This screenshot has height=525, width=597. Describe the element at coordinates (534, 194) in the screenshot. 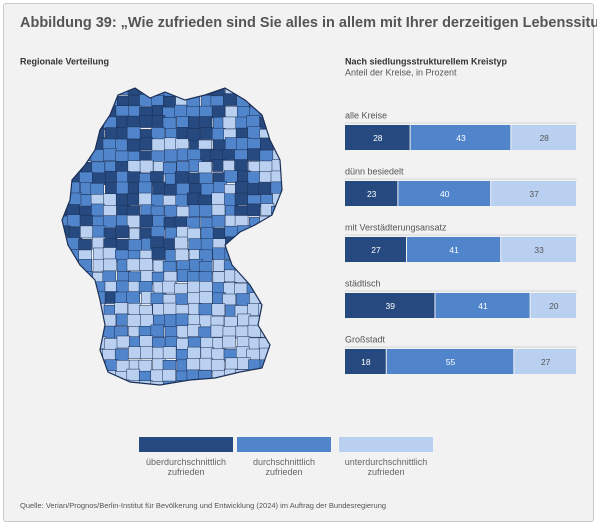

I see `value-label: 37` at that location.